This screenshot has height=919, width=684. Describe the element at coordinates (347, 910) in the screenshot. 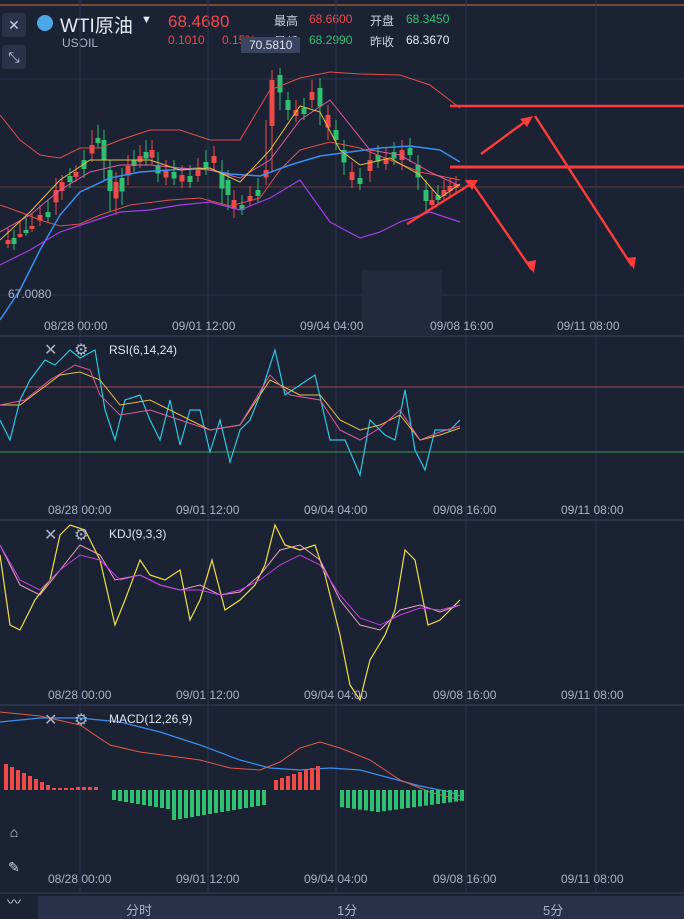

I see `tab-1min: 1分` at that location.